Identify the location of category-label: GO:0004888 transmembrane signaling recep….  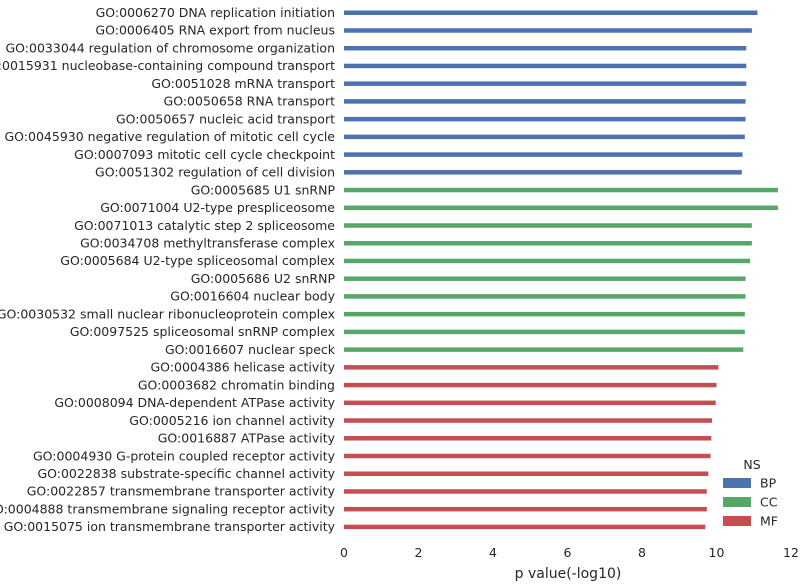
(168, 508).